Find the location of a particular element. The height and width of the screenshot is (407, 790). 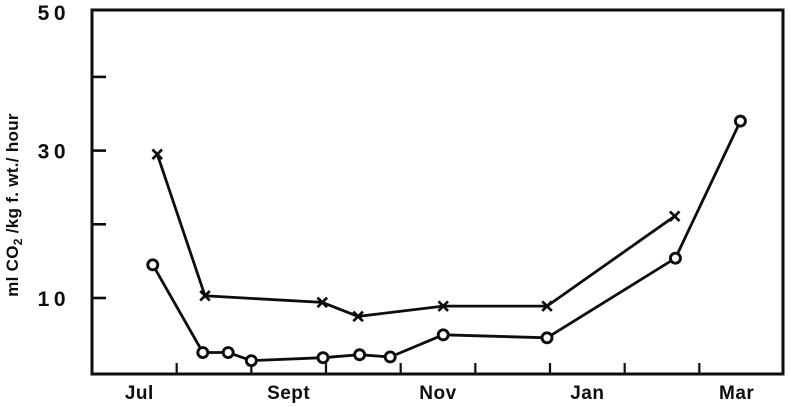

x-axis-month-label: Jul is located at coordinates (139, 393).